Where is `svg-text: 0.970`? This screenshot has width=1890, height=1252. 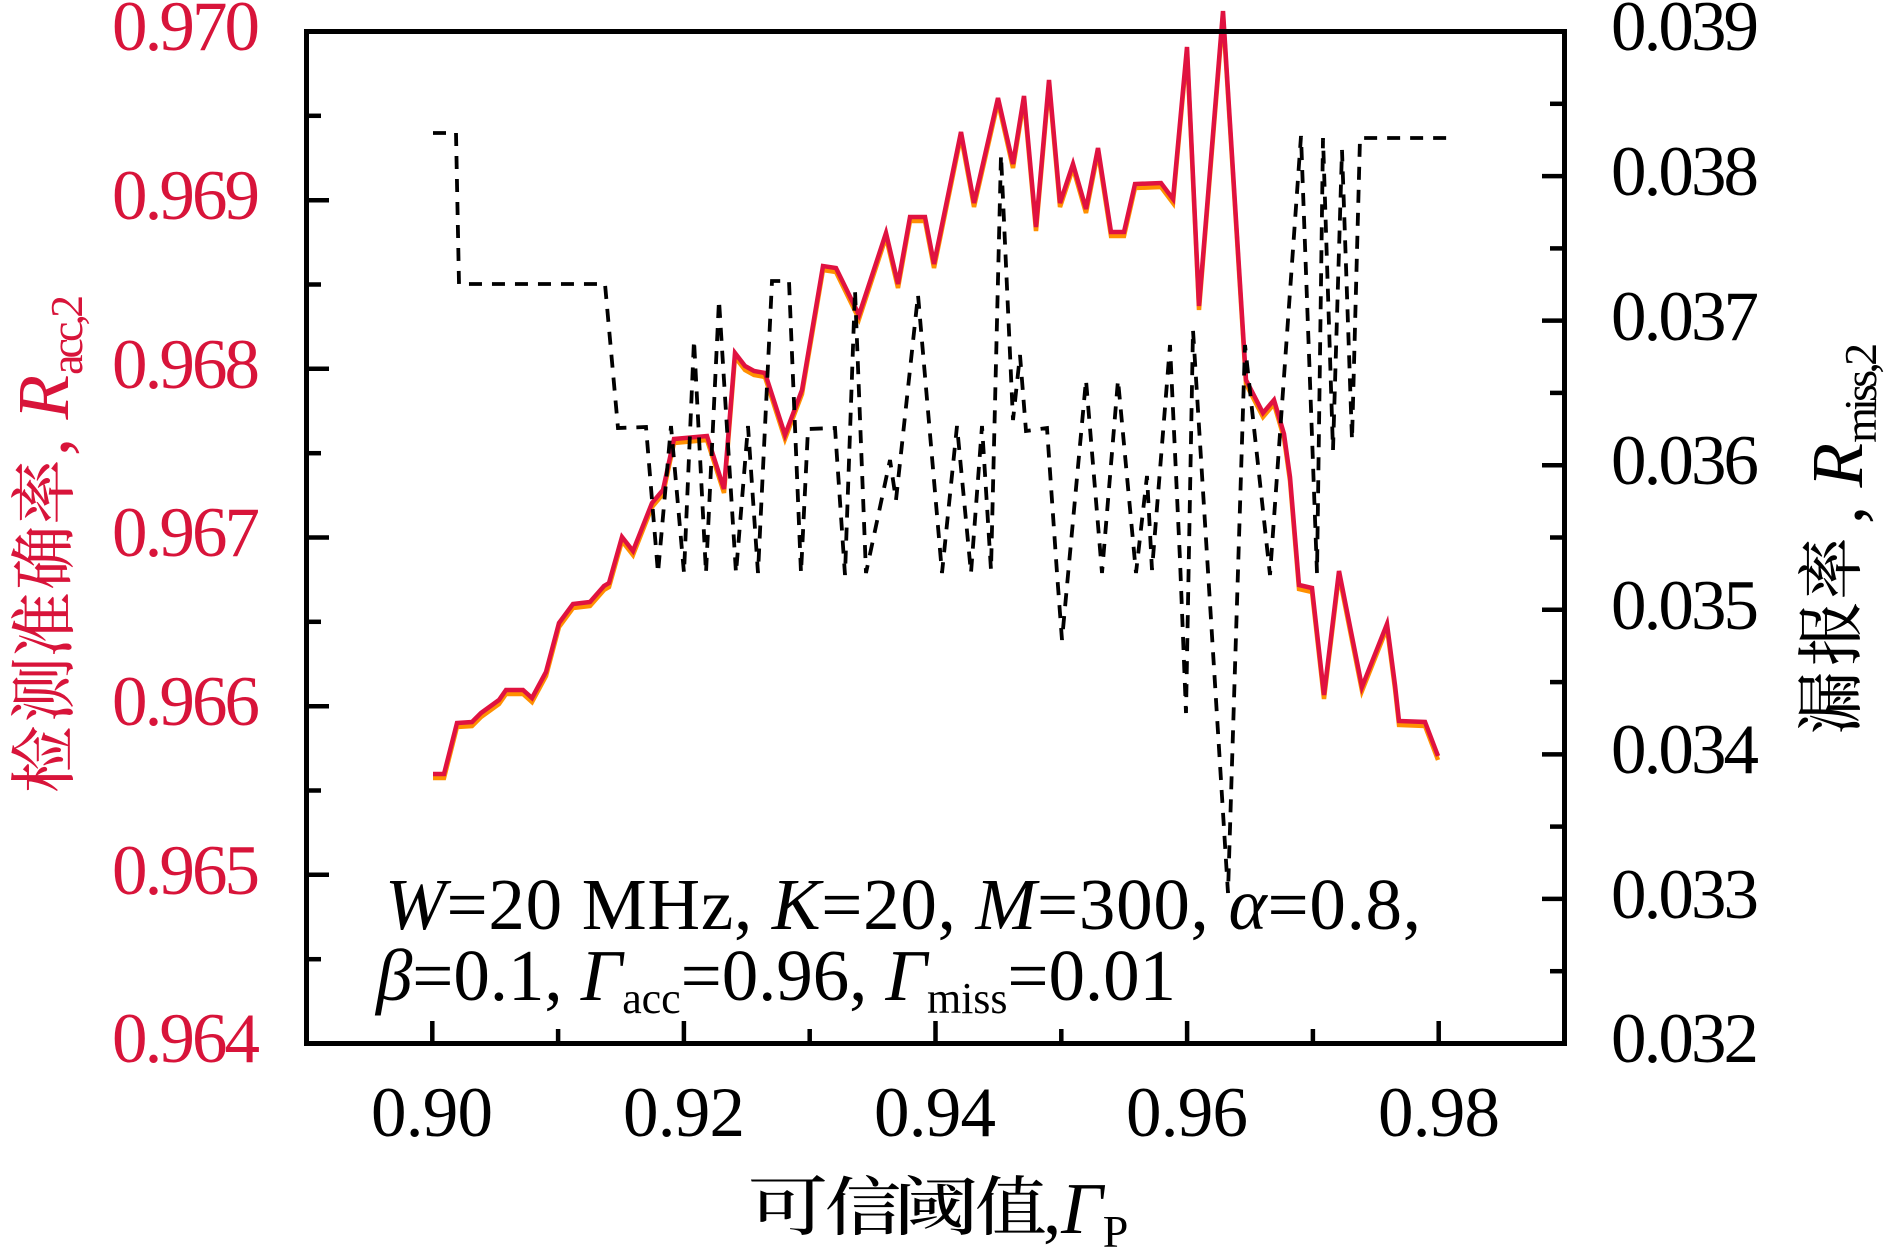
svg-text: 0.970 is located at coordinates (186, 33).